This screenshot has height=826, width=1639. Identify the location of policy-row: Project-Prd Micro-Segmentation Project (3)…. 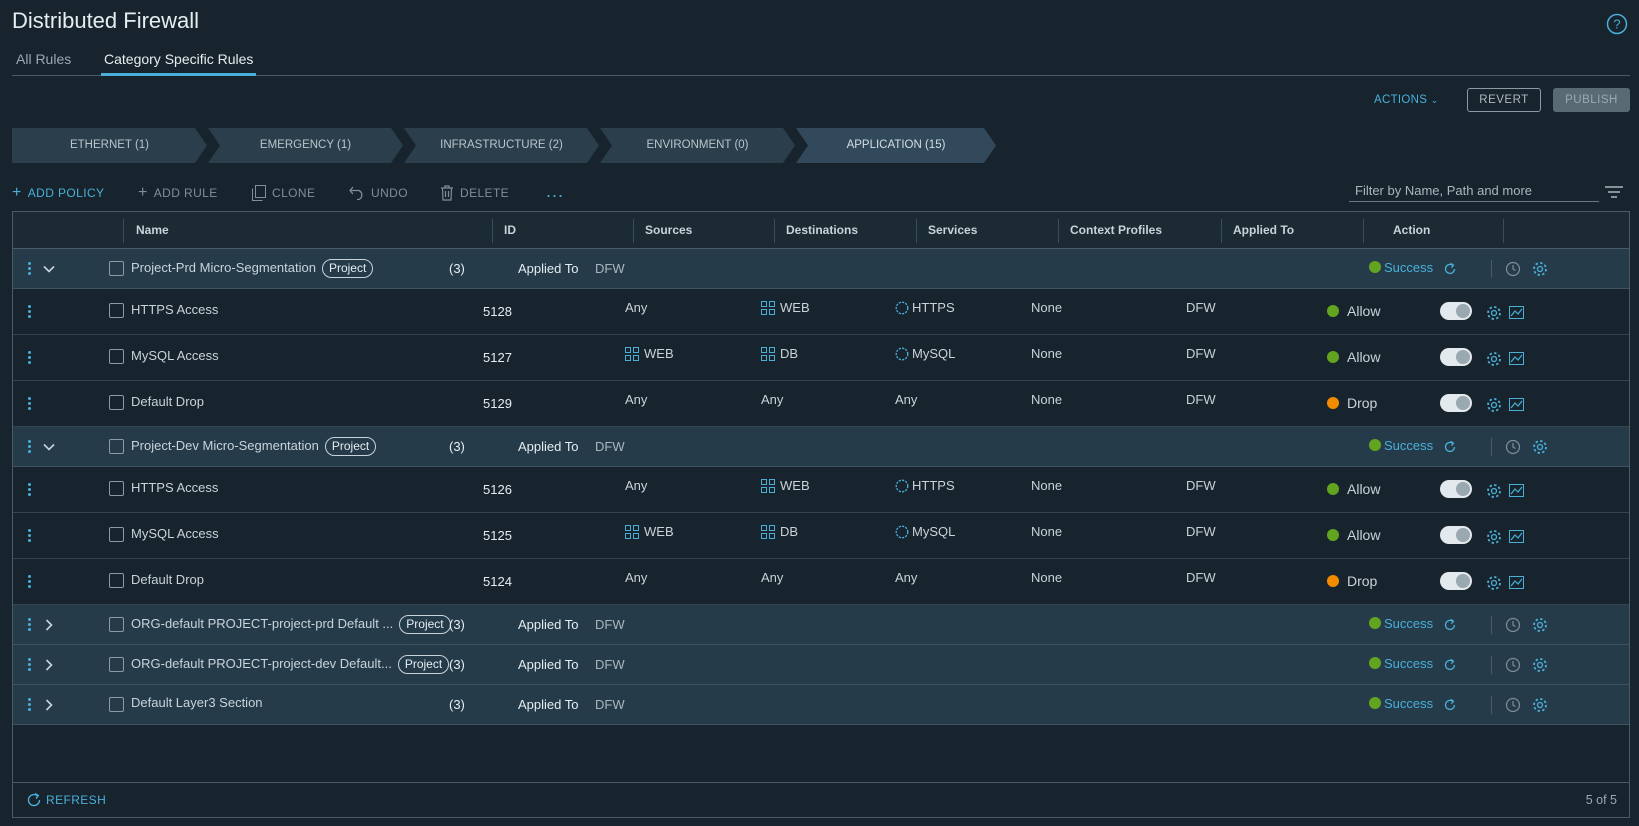
(821, 269).